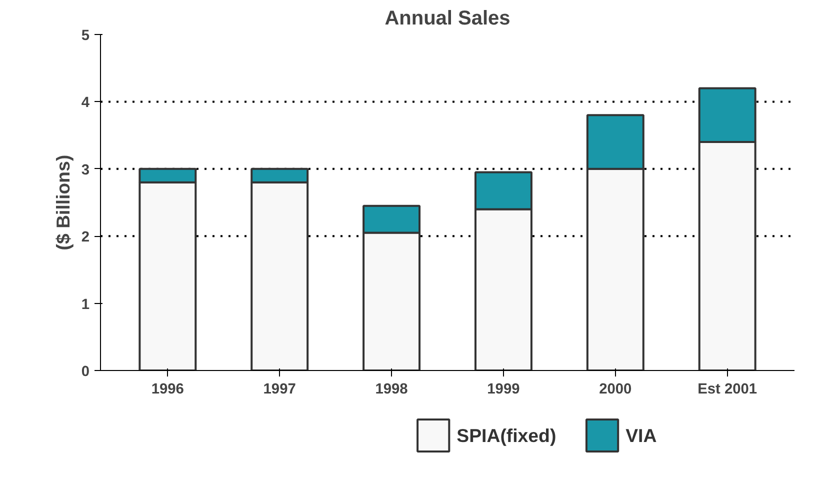 The height and width of the screenshot is (484, 834). Describe the element at coordinates (641, 435) in the screenshot. I see `legend-label: VIA` at that location.